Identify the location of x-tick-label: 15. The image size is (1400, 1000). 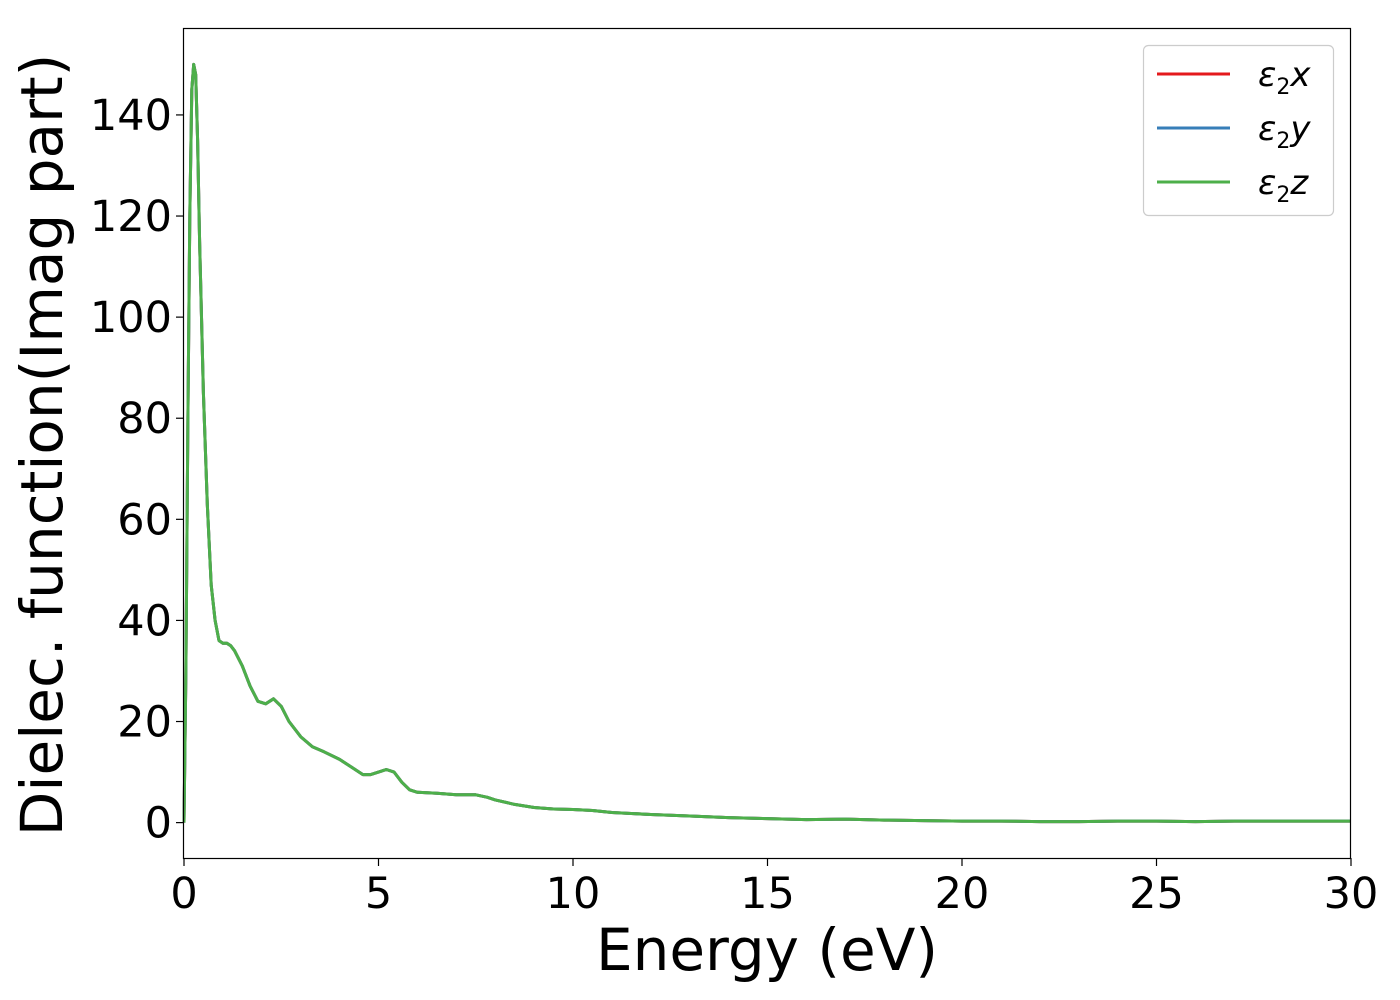
(767, 894).